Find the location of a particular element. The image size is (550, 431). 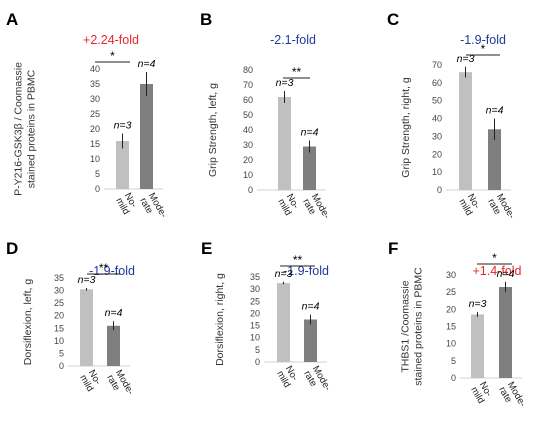

y-axis-label: Grip Strength, right, g is located at coordinates (406, 127).